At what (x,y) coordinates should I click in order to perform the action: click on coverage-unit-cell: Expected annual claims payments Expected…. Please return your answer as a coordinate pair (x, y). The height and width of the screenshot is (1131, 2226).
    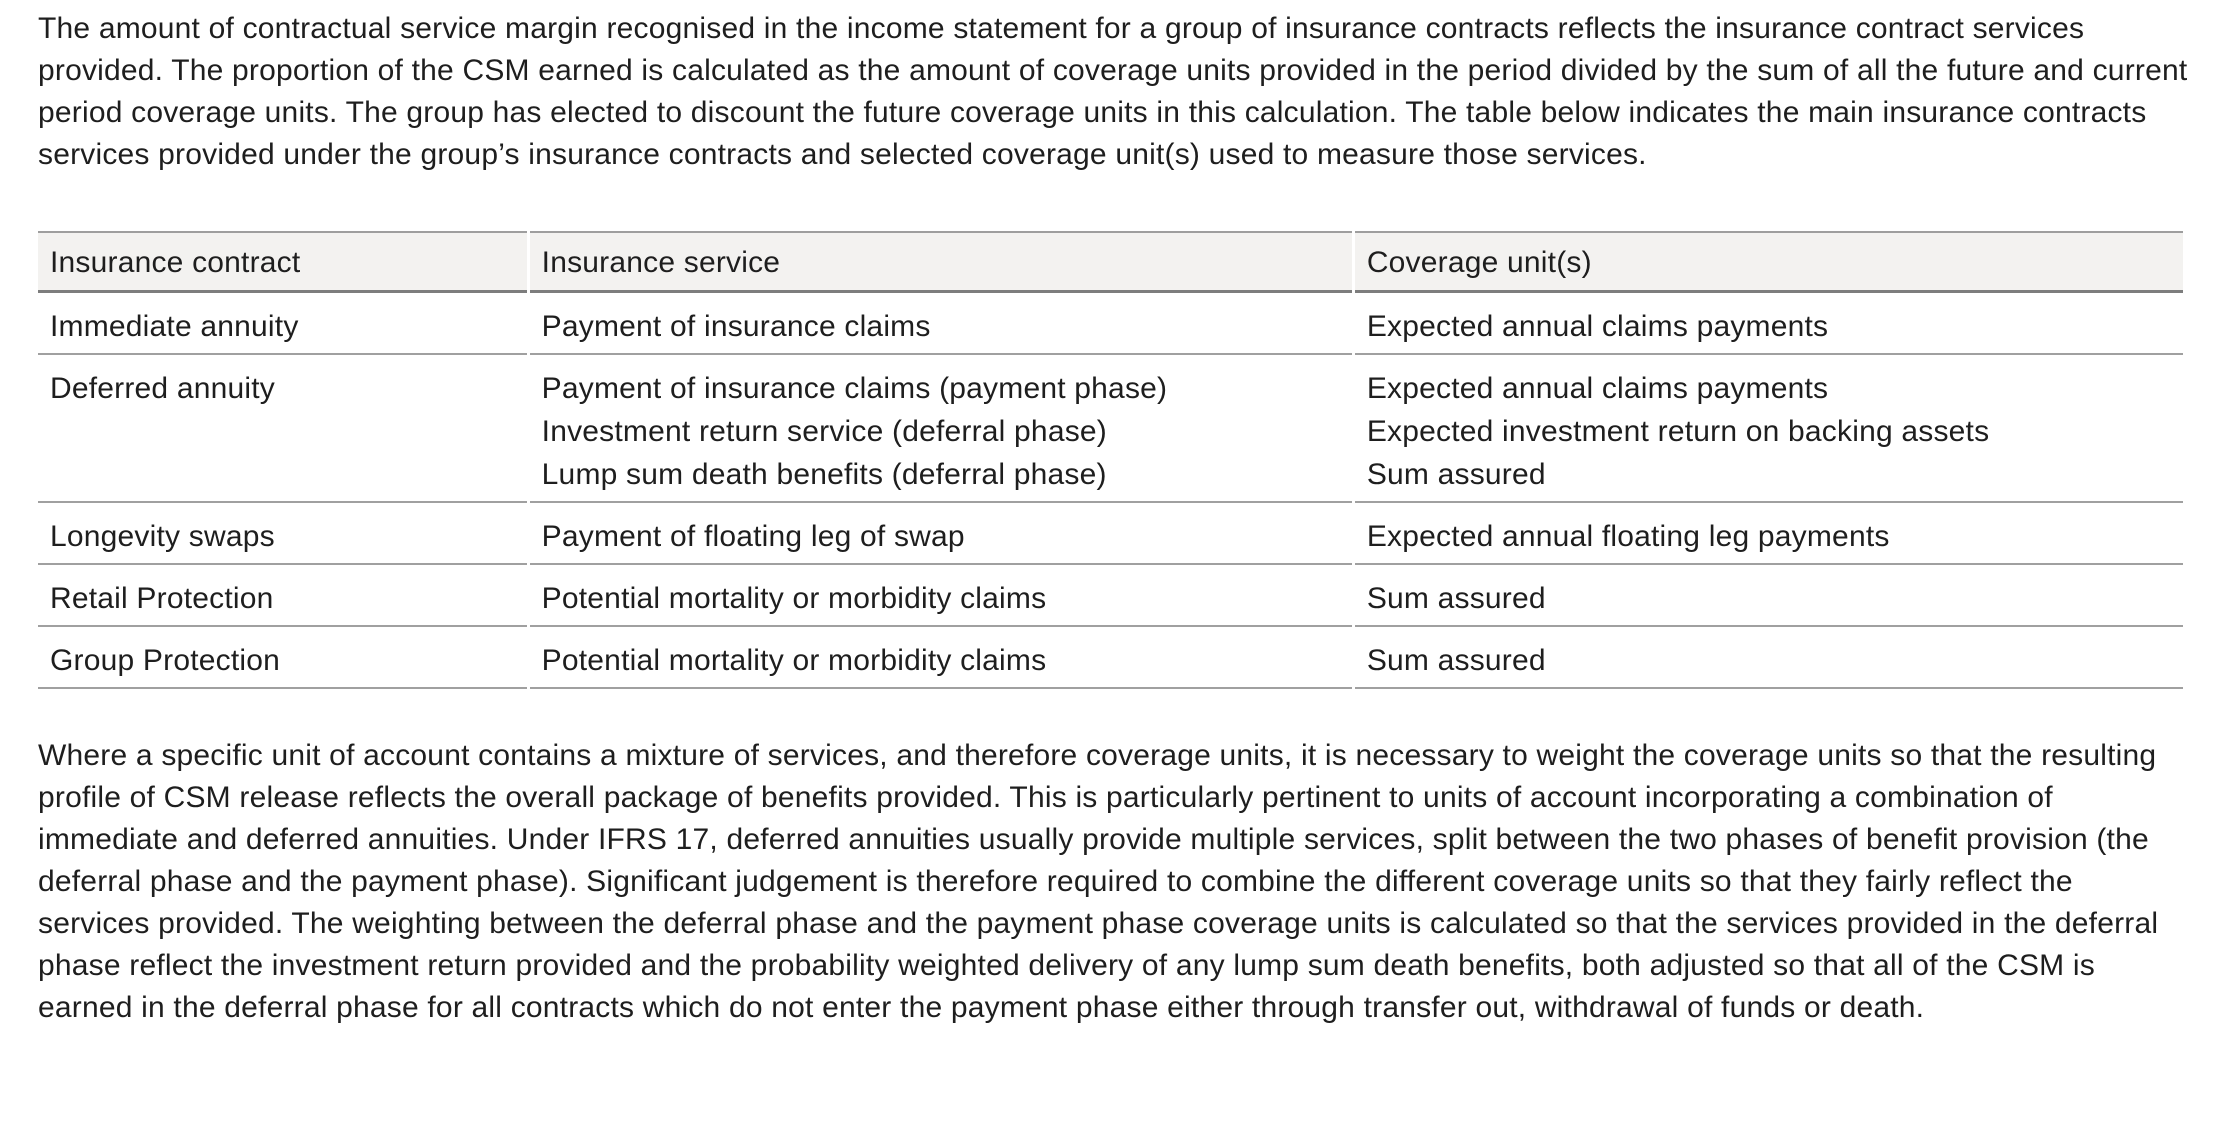
    Looking at the image, I should click on (1768, 429).